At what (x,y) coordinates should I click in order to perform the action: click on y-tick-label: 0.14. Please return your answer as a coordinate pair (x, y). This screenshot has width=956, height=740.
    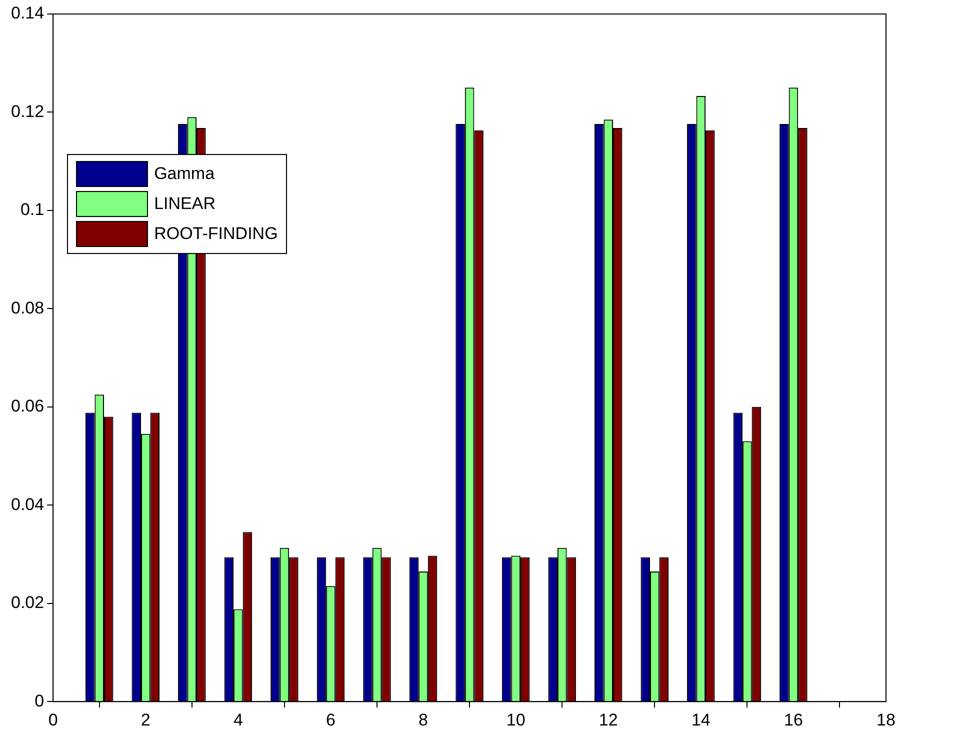
    Looking at the image, I should click on (27, 13).